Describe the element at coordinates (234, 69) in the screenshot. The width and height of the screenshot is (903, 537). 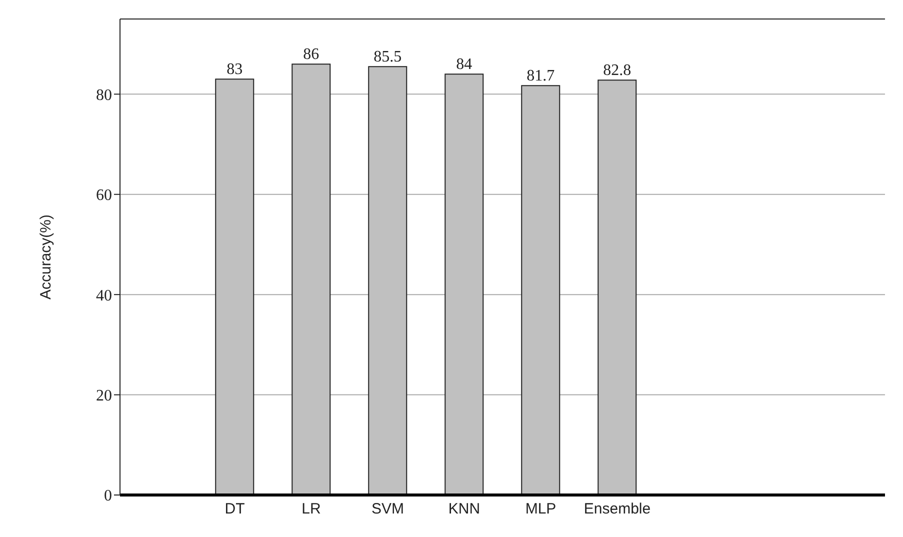
I see `data-label: 83` at that location.